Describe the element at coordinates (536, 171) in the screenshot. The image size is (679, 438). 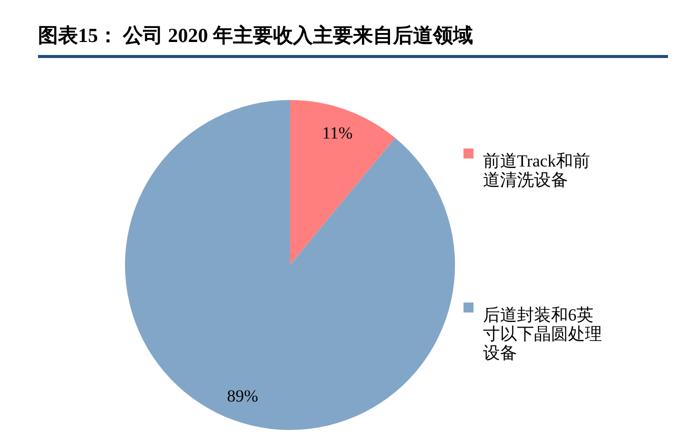
I see `legend-label: 前道Track和前道清洗设备` at that location.